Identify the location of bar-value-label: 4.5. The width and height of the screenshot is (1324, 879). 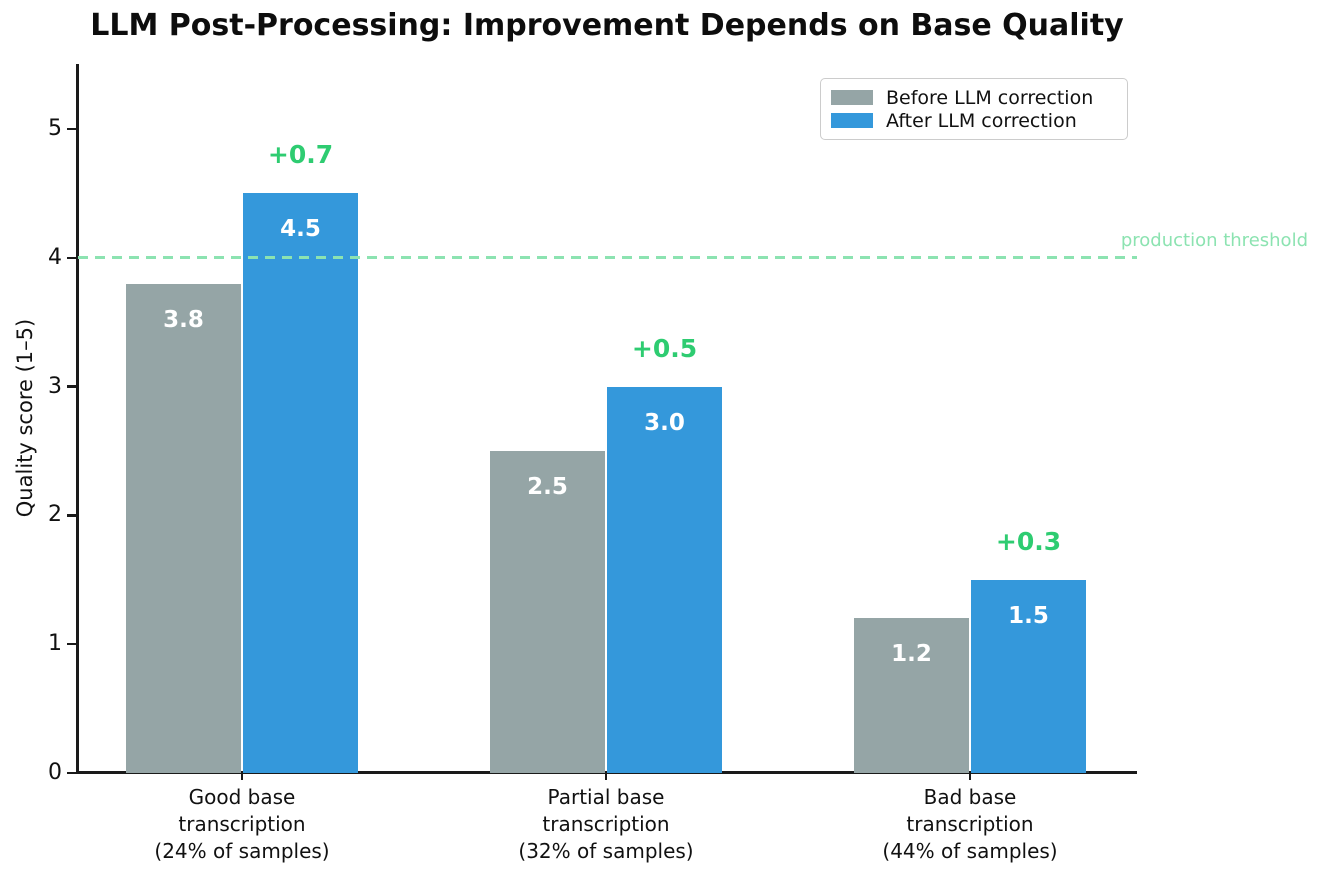
(300, 229).